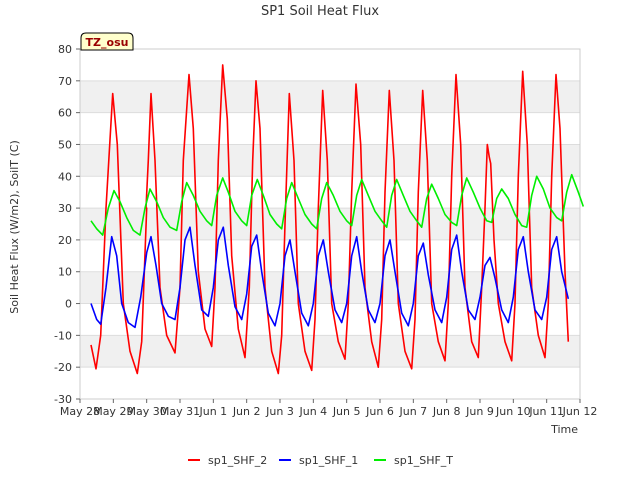  Describe the element at coordinates (423, 460) in the screenshot. I see `legend-label: sp1_SHF_T` at that location.